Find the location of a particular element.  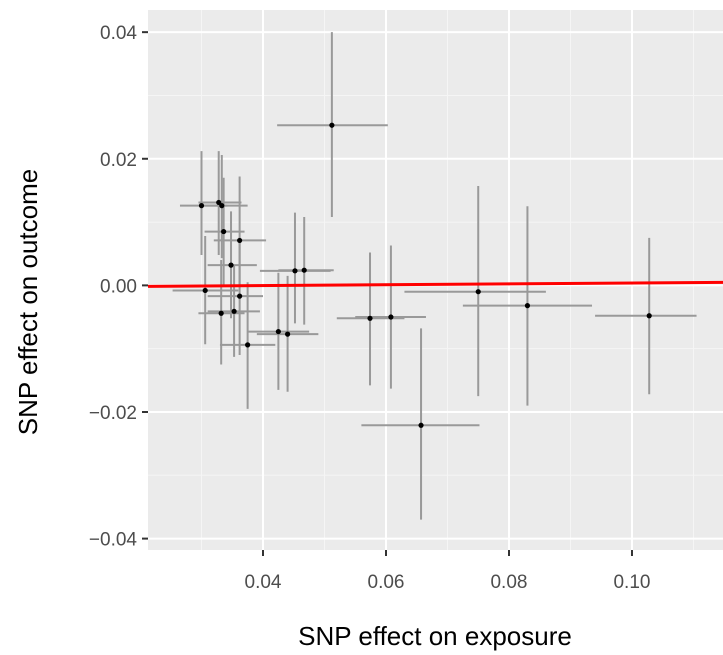

x-axis: 0.04 0.06 0.08 0.10 is located at coordinates (447, 571).